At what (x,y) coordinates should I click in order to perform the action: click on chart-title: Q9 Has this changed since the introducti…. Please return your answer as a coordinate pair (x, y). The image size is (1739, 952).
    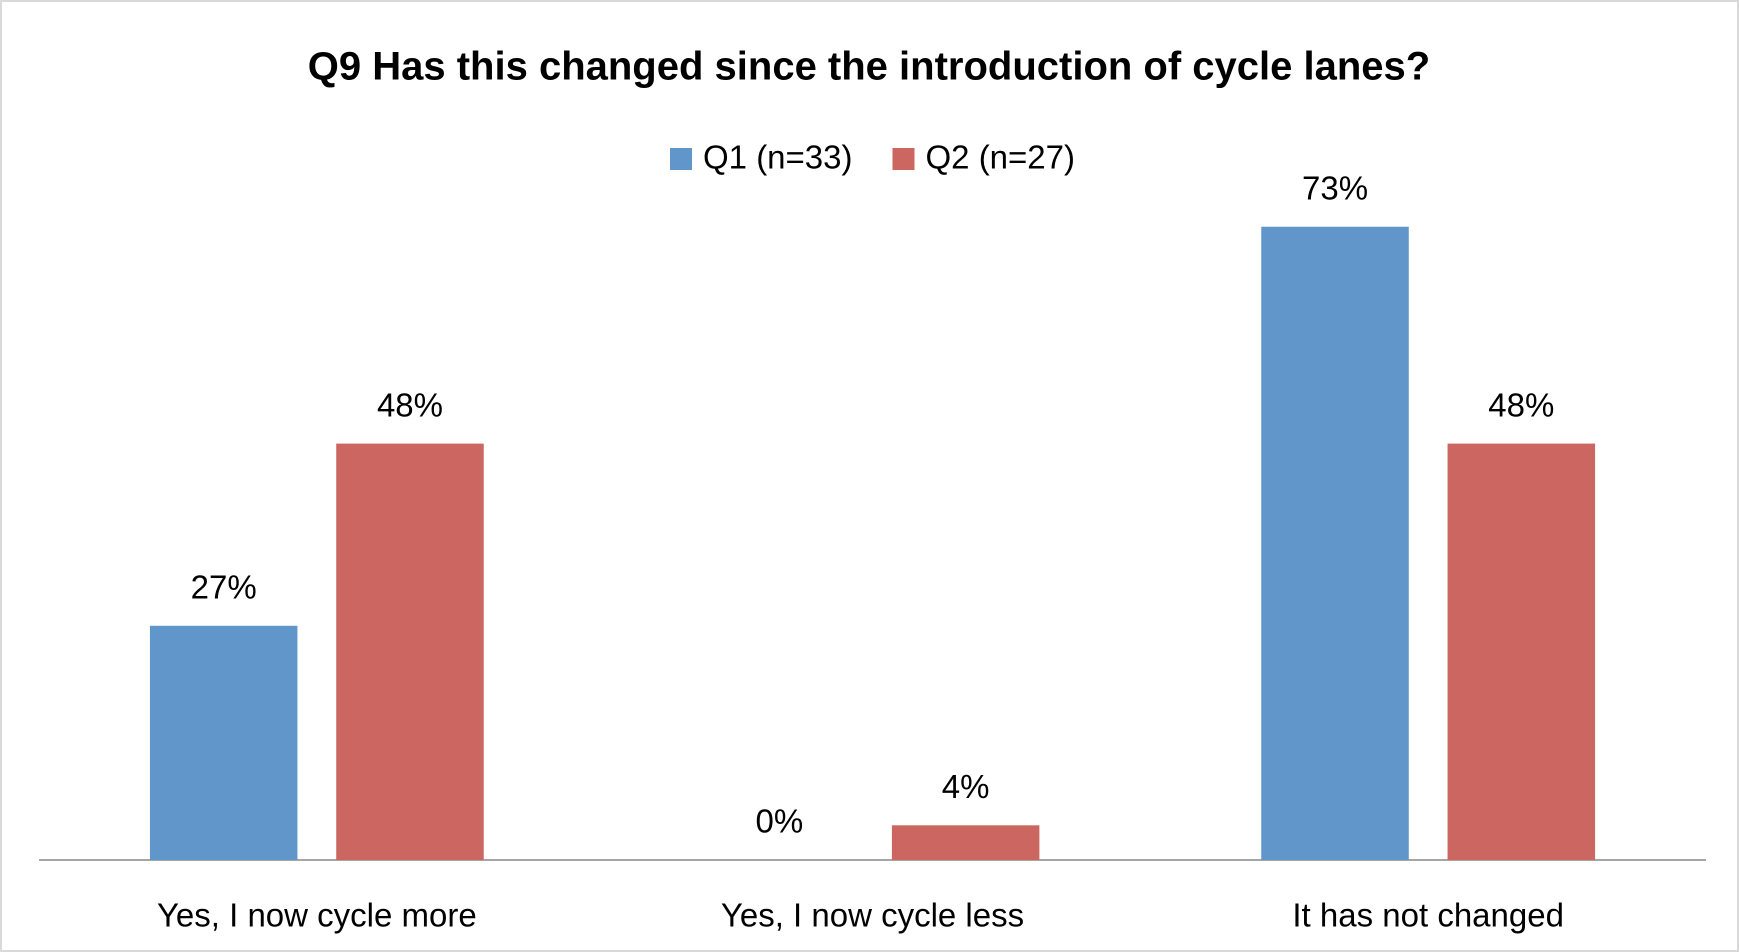
    Looking at the image, I should click on (869, 67).